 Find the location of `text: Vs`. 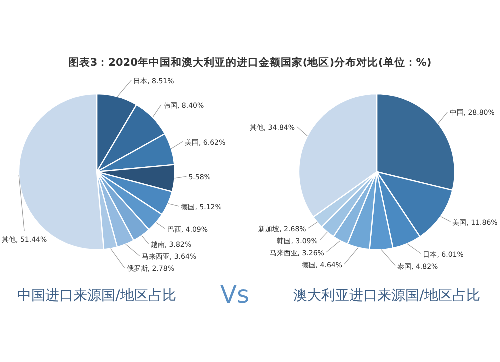

text: Vs is located at coordinates (235, 295).